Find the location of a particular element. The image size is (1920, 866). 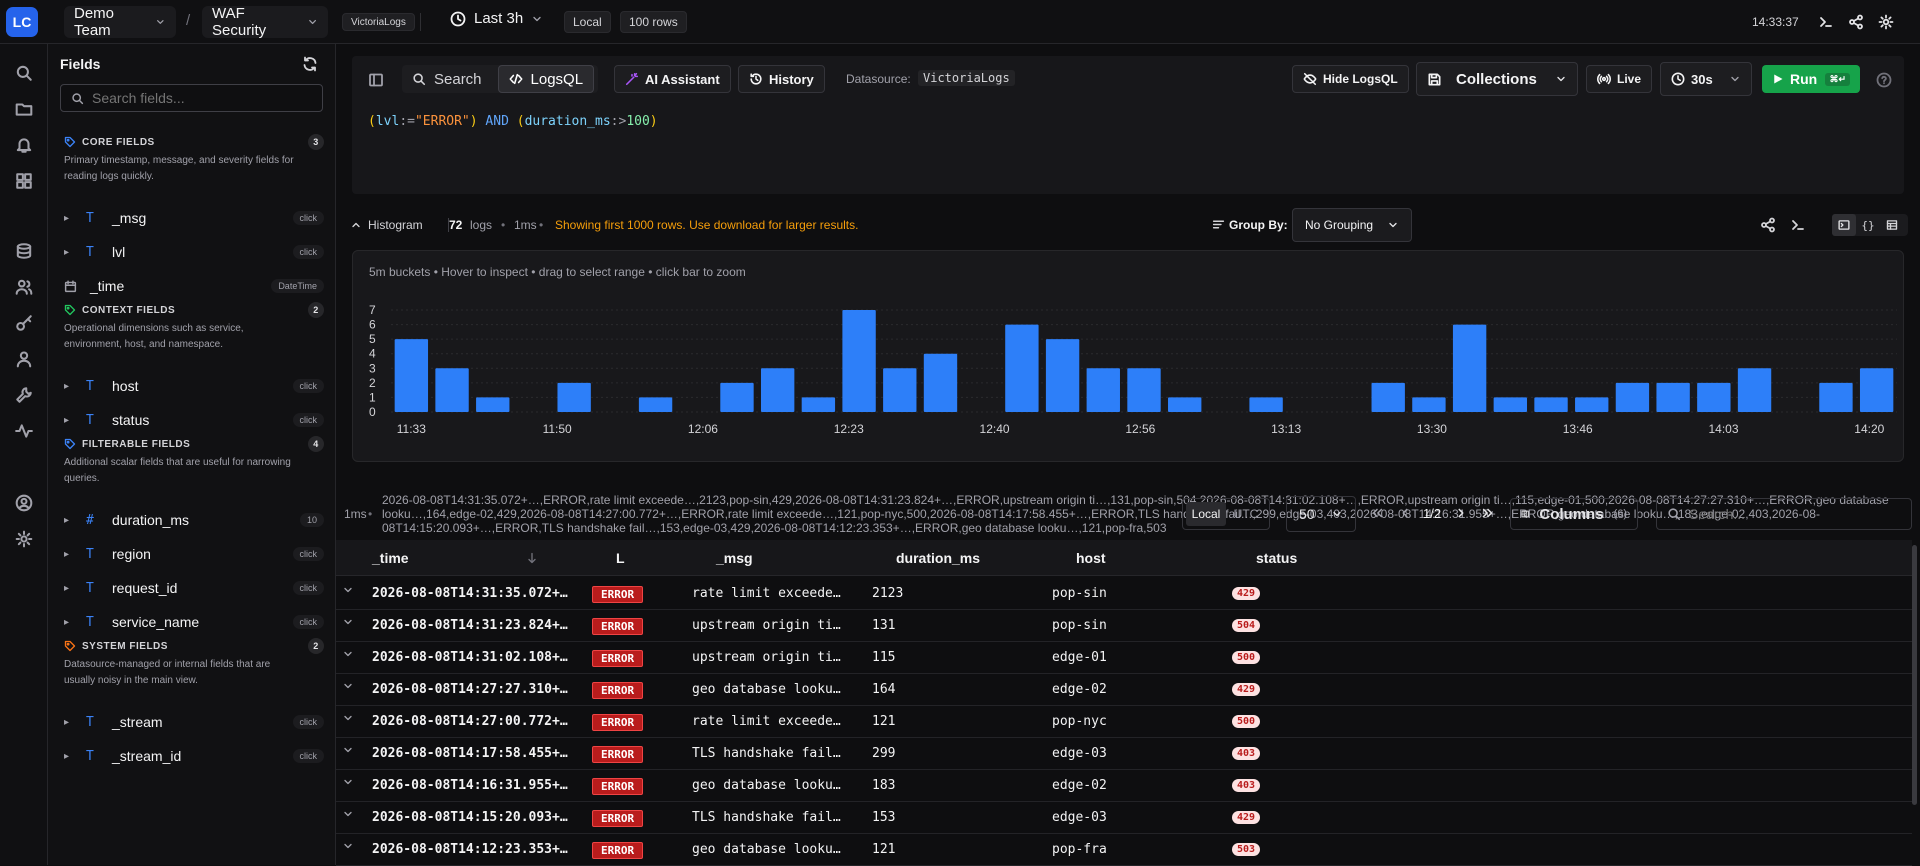

field-item-requestid: ▸ T request_id click is located at coordinates (194, 588).